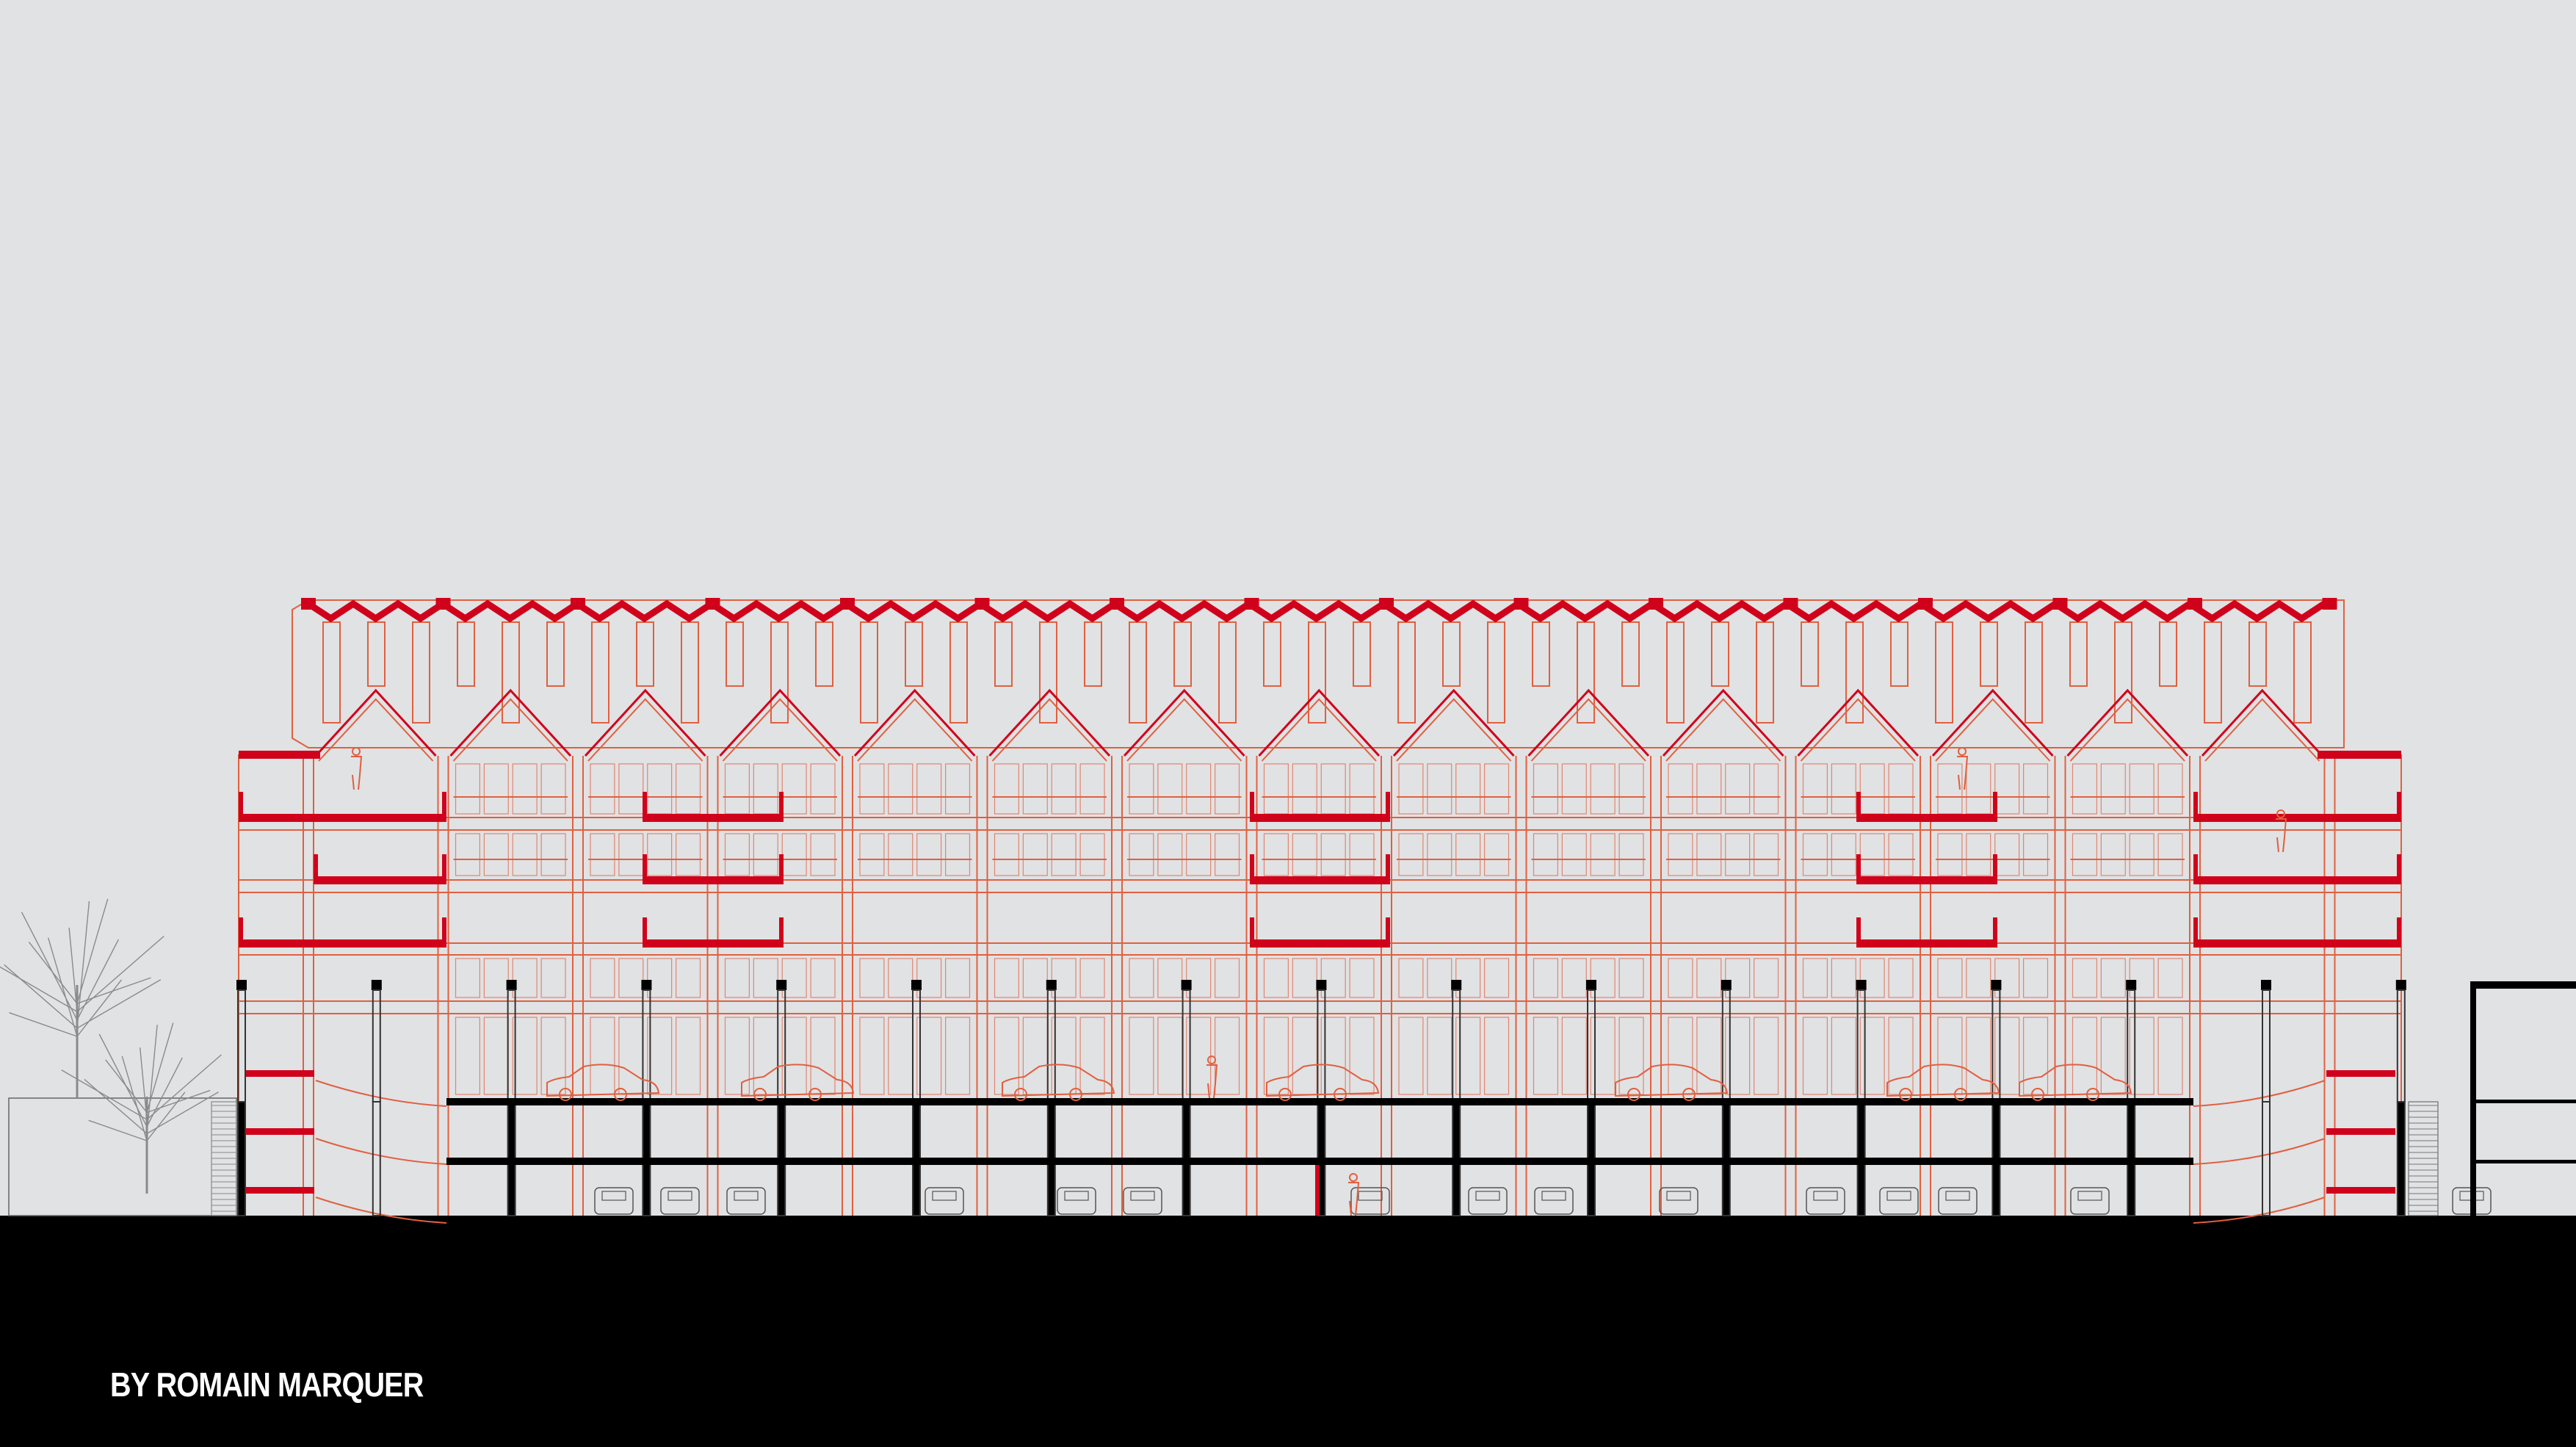 Image resolution: width=2576 pixels, height=1447 pixels. What do you see at coordinates (381, 1093) in the screenshot?
I see `ramp-curve-left` at bounding box center [381, 1093].